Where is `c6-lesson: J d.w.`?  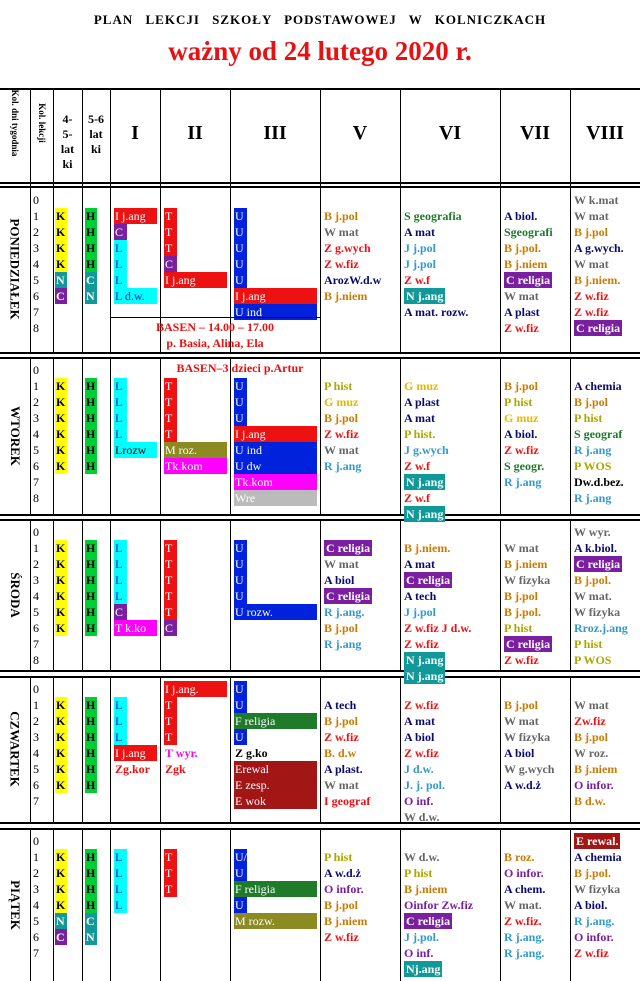
c6-lesson: J d.w. is located at coordinates (419, 769).